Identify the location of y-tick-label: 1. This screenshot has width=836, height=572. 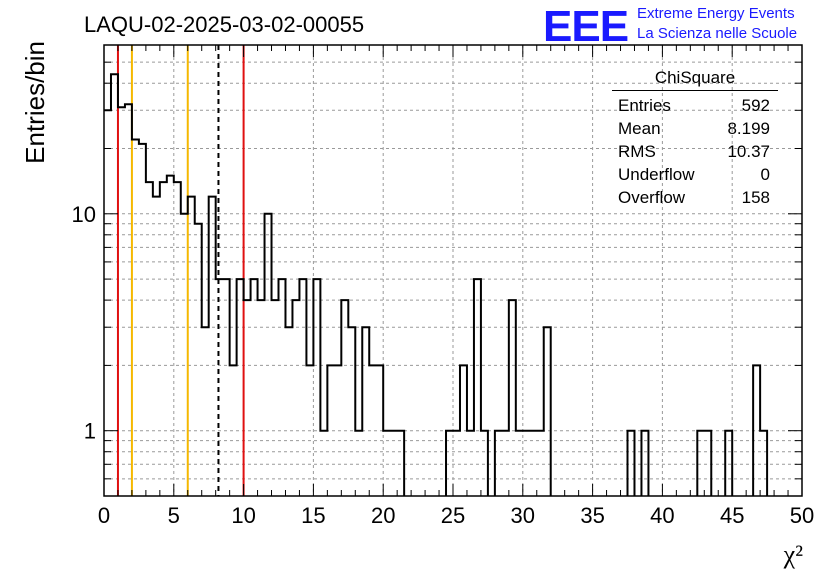
(90, 431).